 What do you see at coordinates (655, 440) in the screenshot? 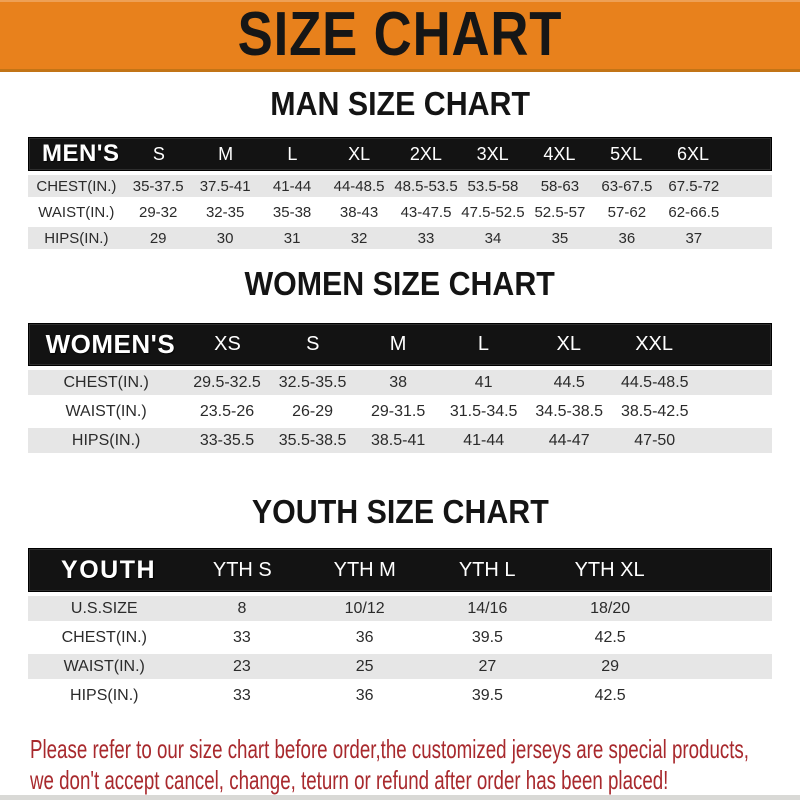
I see `size-cell: 47-50` at bounding box center [655, 440].